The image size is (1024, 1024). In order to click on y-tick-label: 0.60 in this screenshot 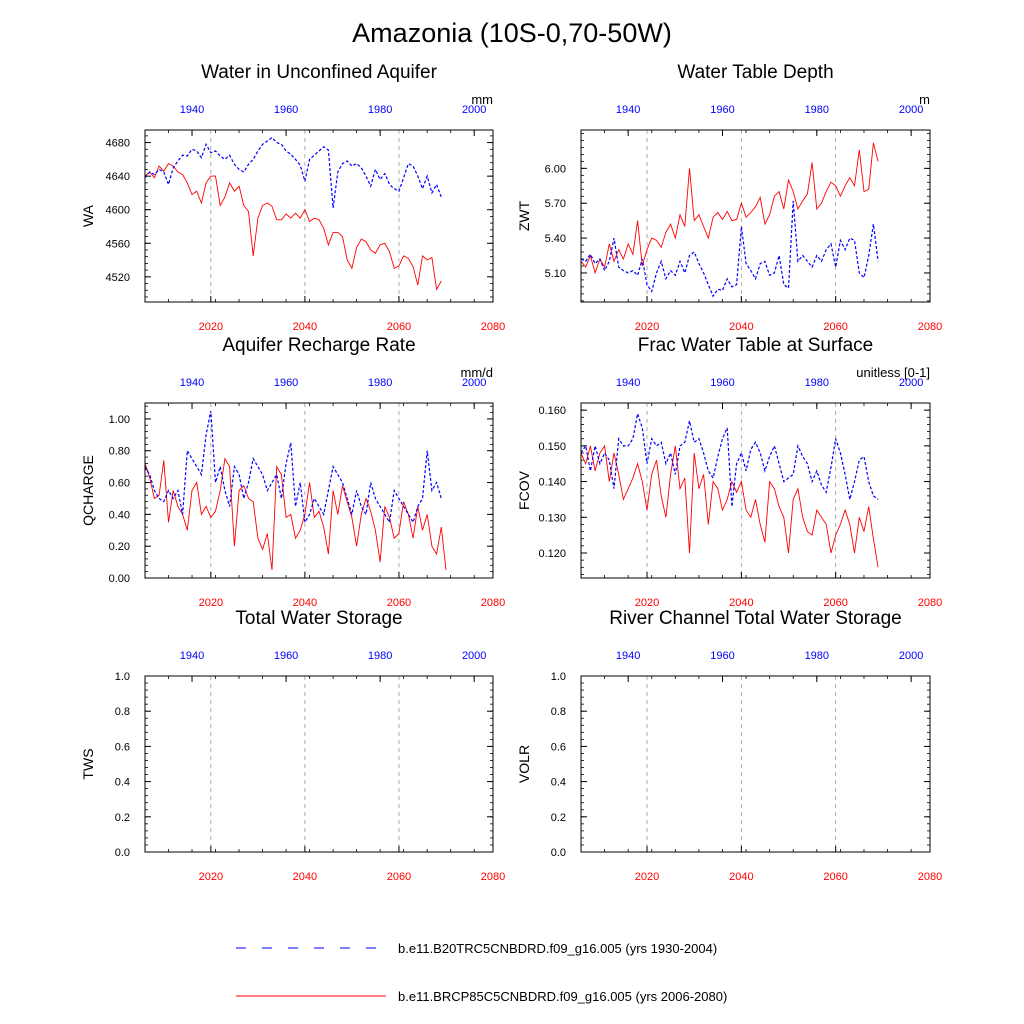, I will do `click(119, 484)`.